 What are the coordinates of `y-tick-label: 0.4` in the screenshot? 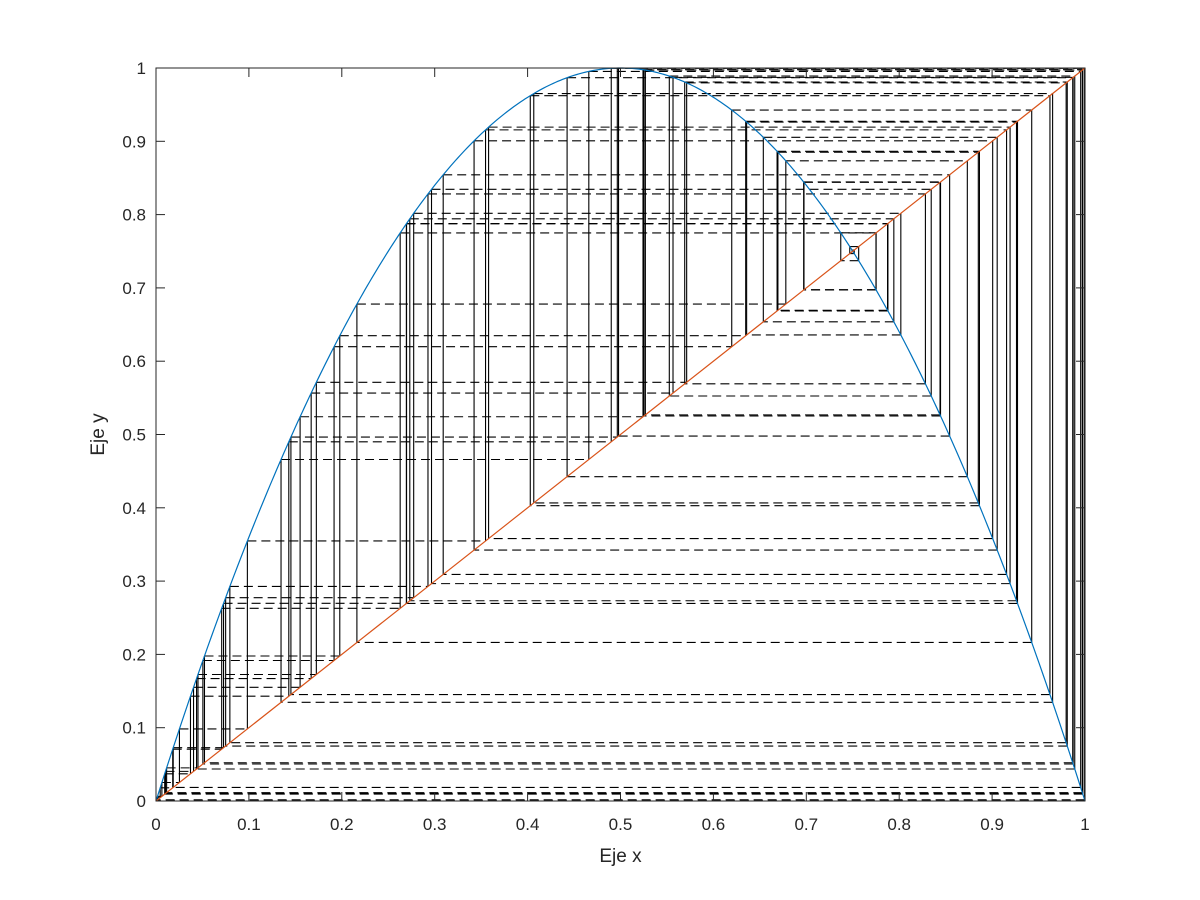 It's located at (134, 508).